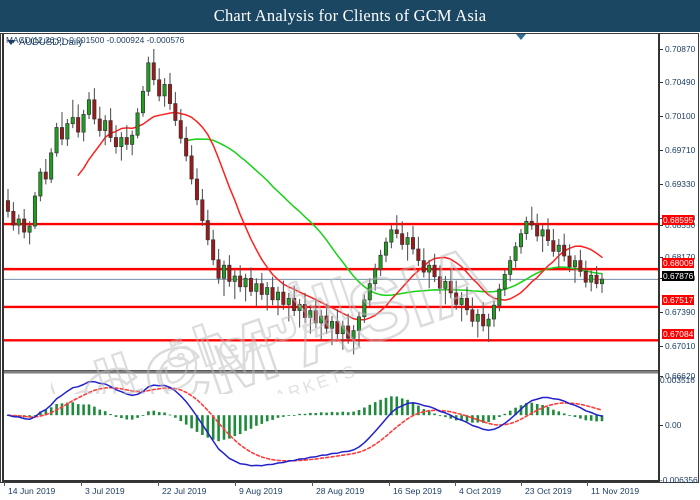 The image size is (700, 500). Describe the element at coordinates (678, 263) in the screenshot. I see `price-level-label: 0.68009` at that location.